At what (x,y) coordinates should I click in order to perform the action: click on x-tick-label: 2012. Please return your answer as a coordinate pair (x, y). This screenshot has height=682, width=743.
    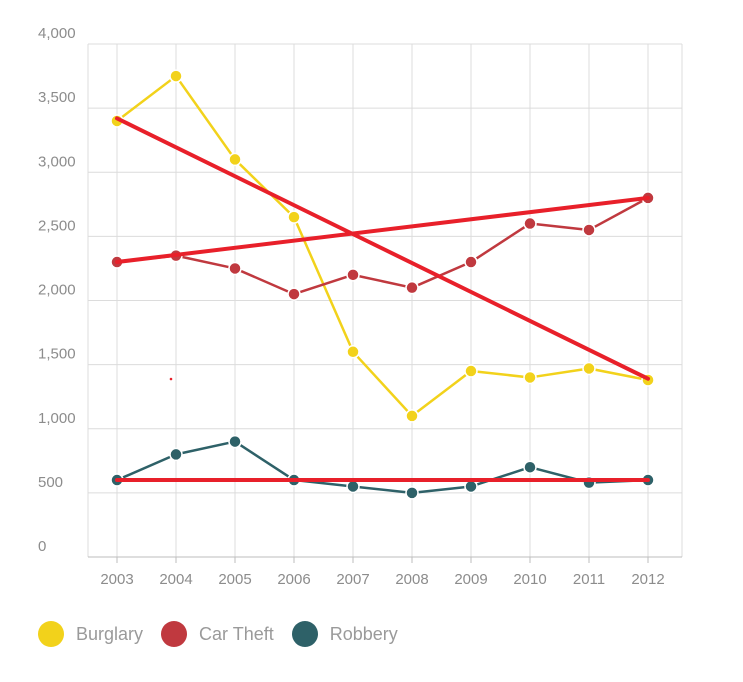
    Looking at the image, I should click on (647, 579).